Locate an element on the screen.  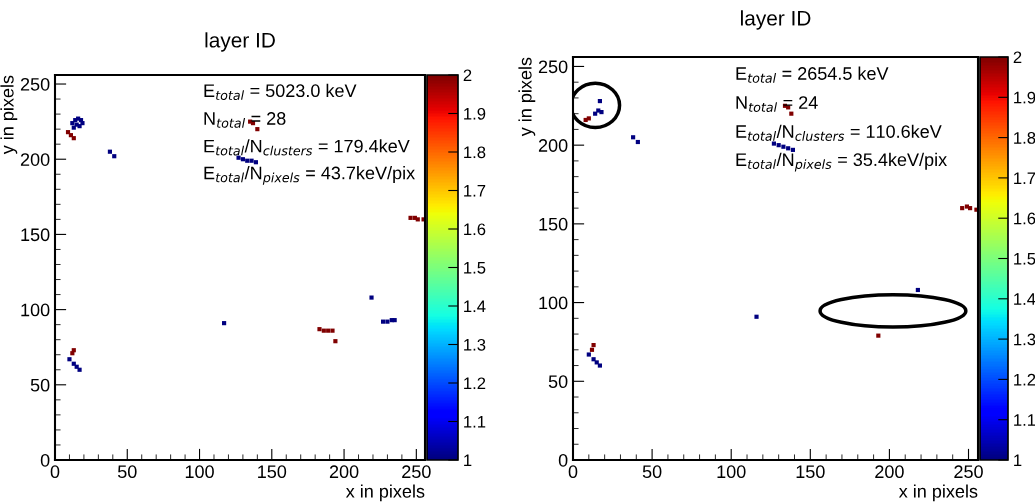
annotation: E$_{total}$ = 2654.5 keV is located at coordinates (812, 74).